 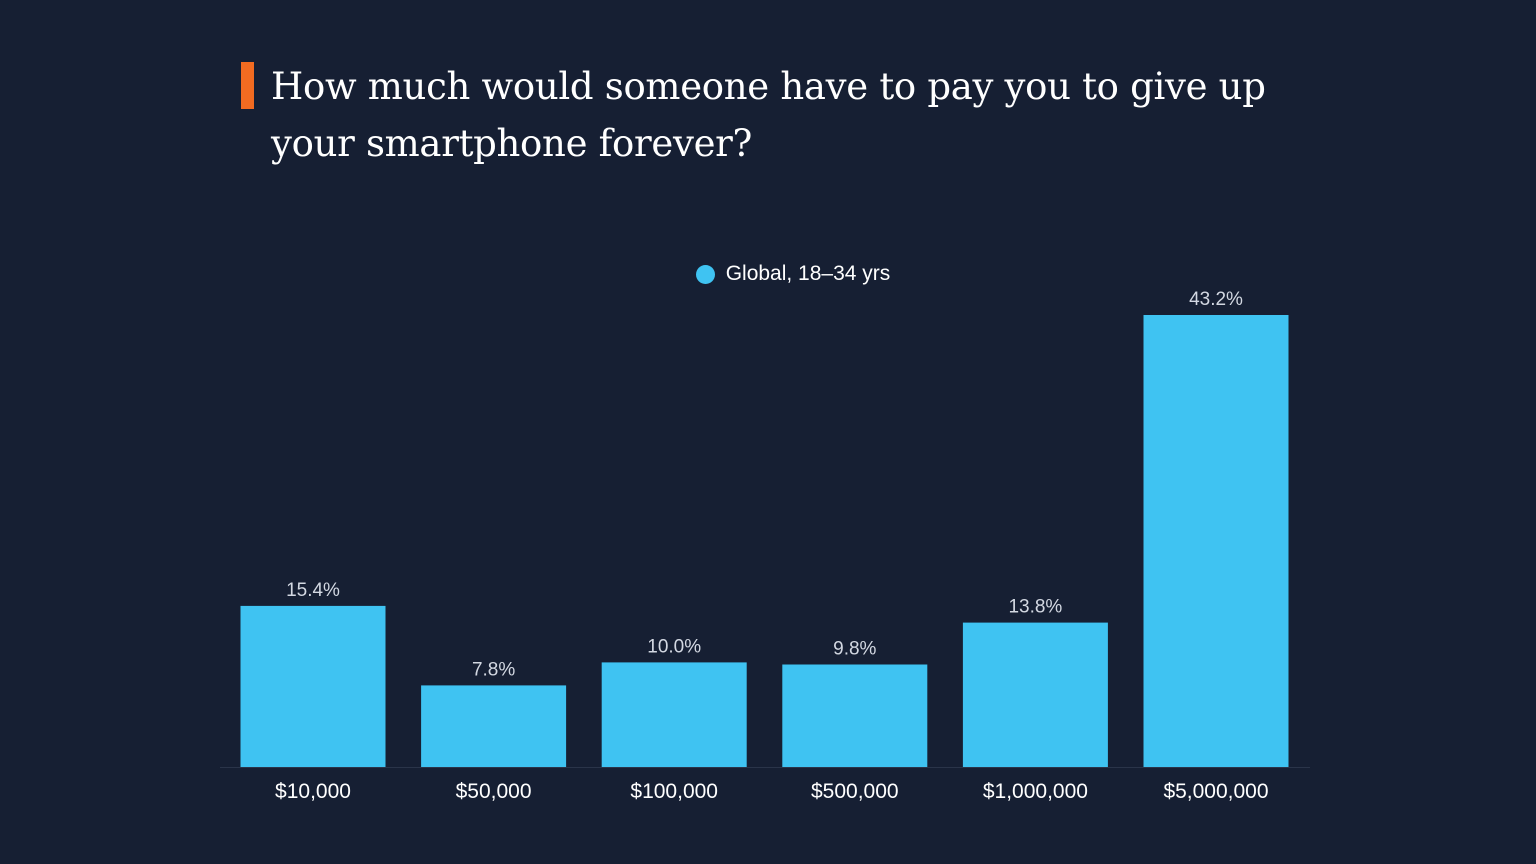 What do you see at coordinates (247, 85) in the screenshot?
I see `title-accent-bar` at bounding box center [247, 85].